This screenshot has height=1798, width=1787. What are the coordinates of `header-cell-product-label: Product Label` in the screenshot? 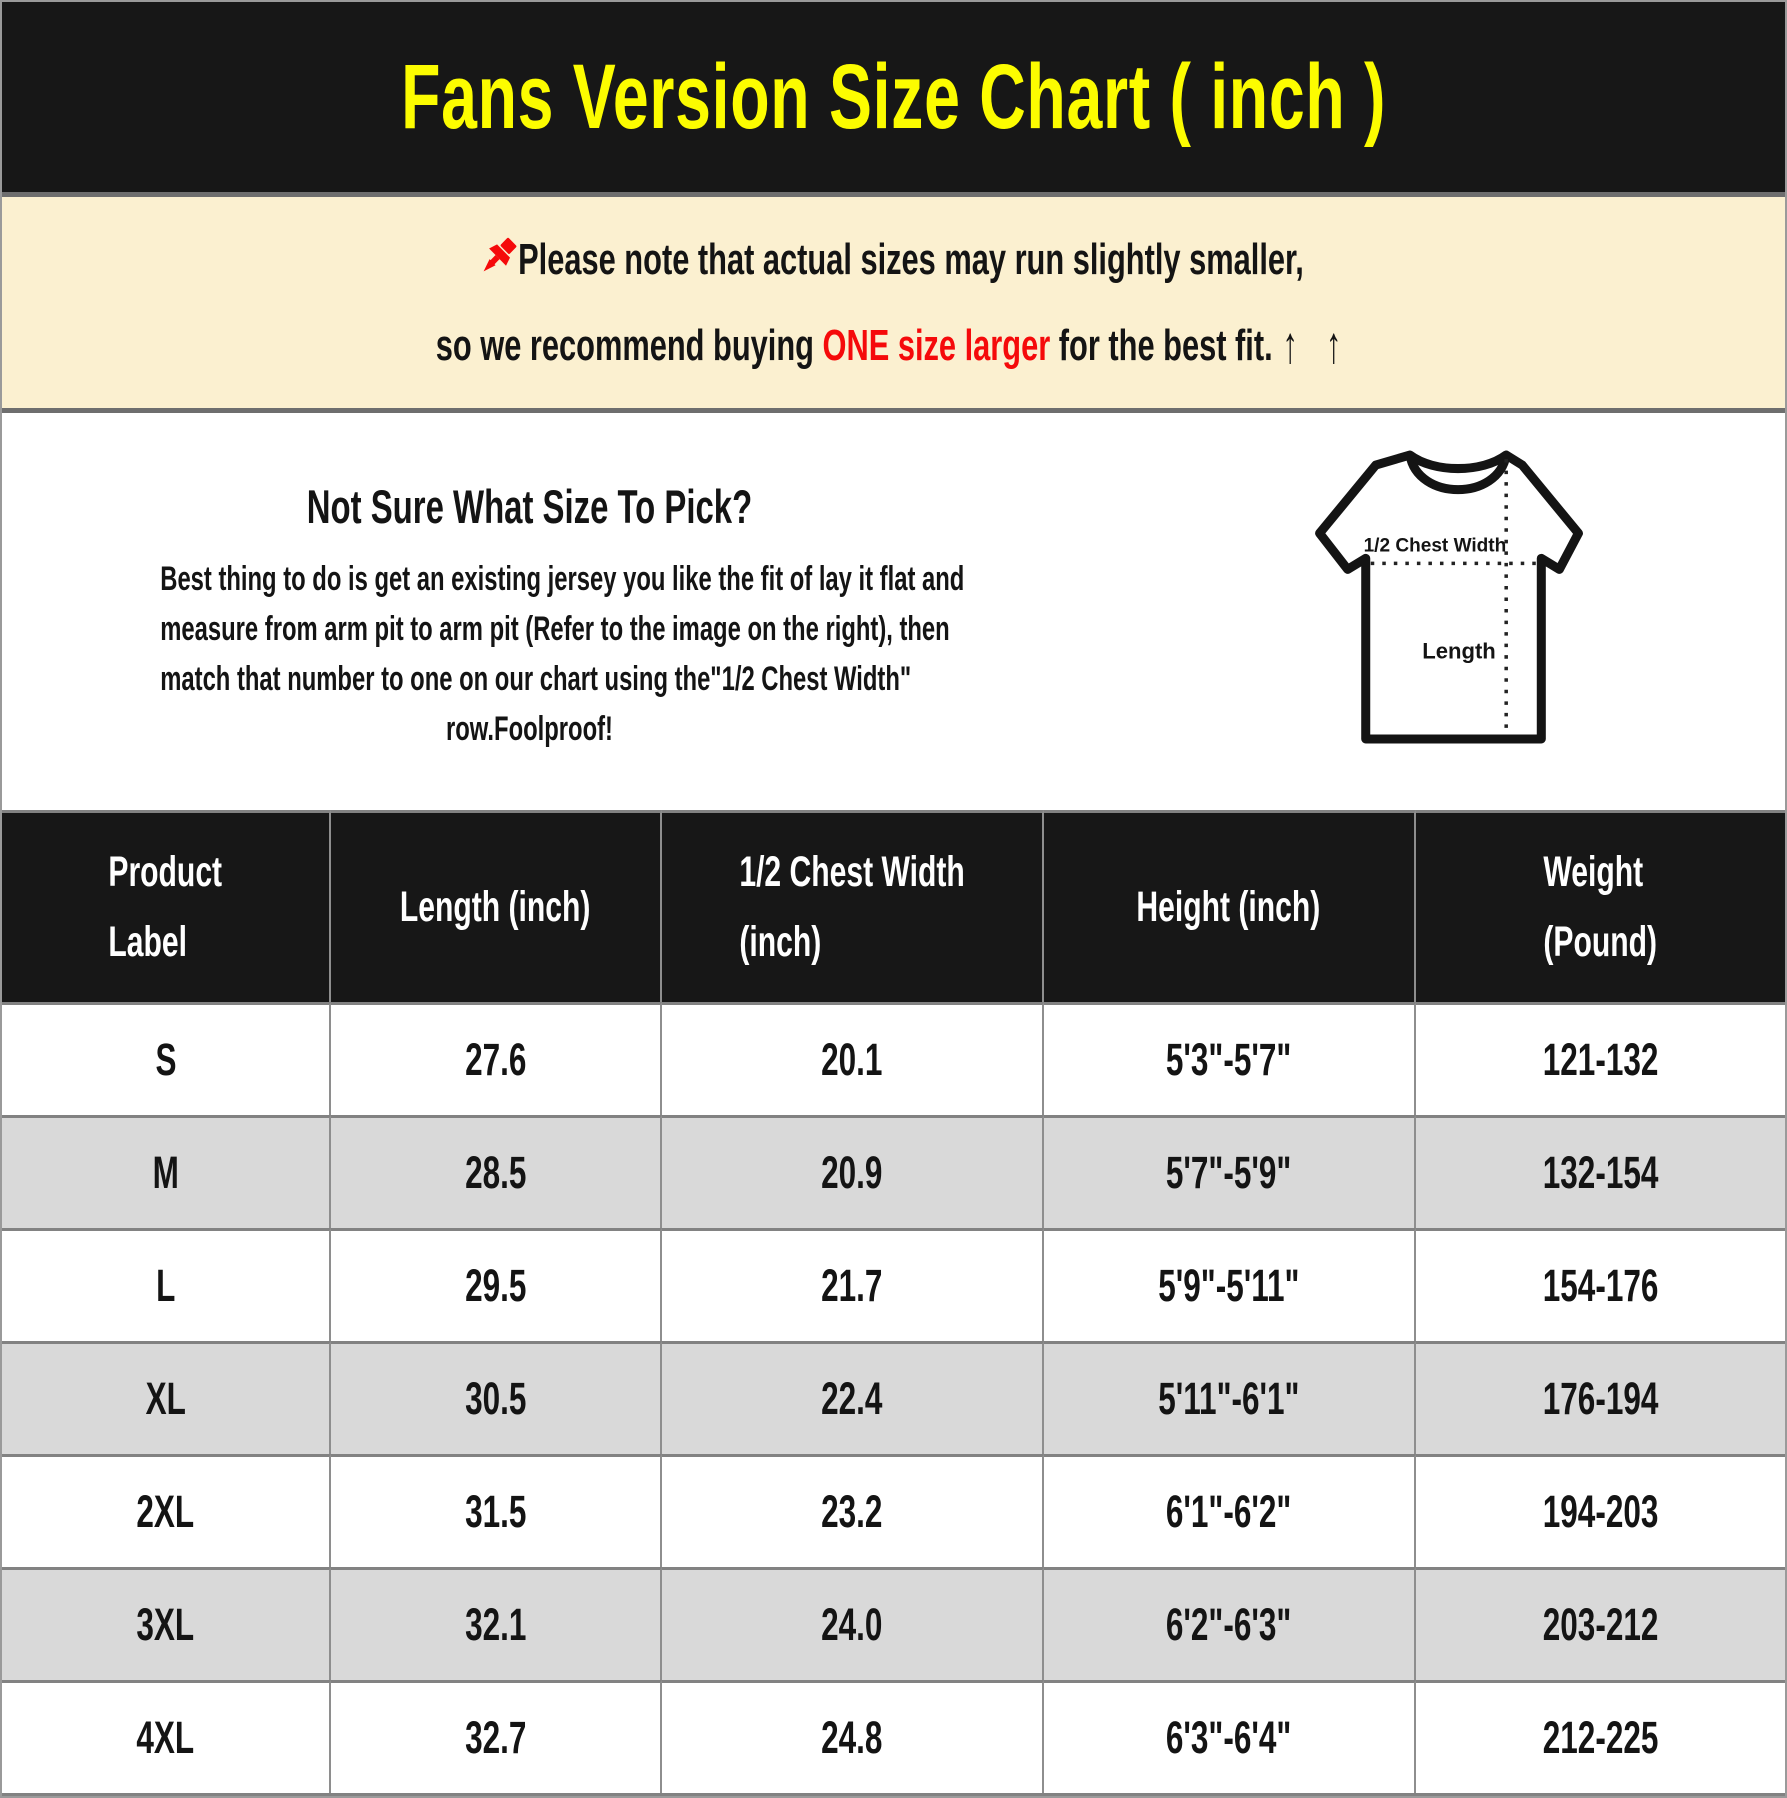 It's located at (167, 906).